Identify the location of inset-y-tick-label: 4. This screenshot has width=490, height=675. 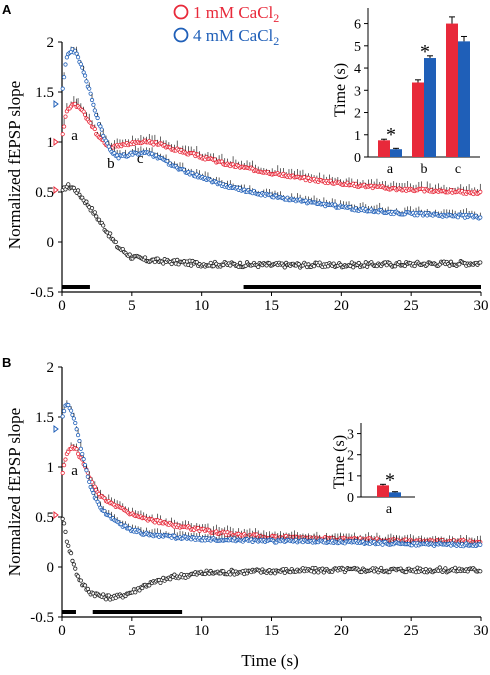
(357, 69).